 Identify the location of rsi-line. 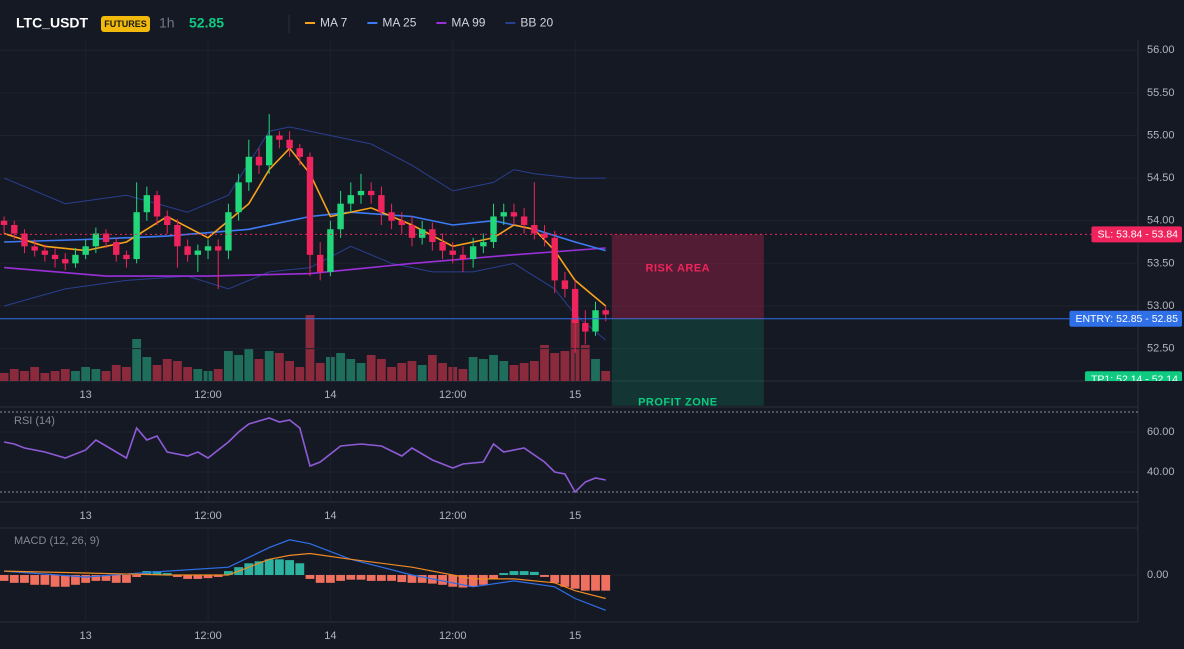
(304, 455).